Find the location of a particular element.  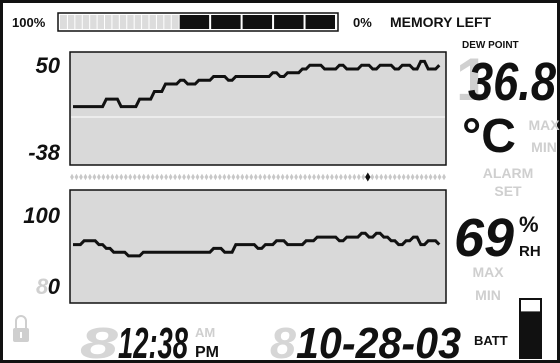

dew-point-ghost-digit: 1 is located at coordinates (472, 79).